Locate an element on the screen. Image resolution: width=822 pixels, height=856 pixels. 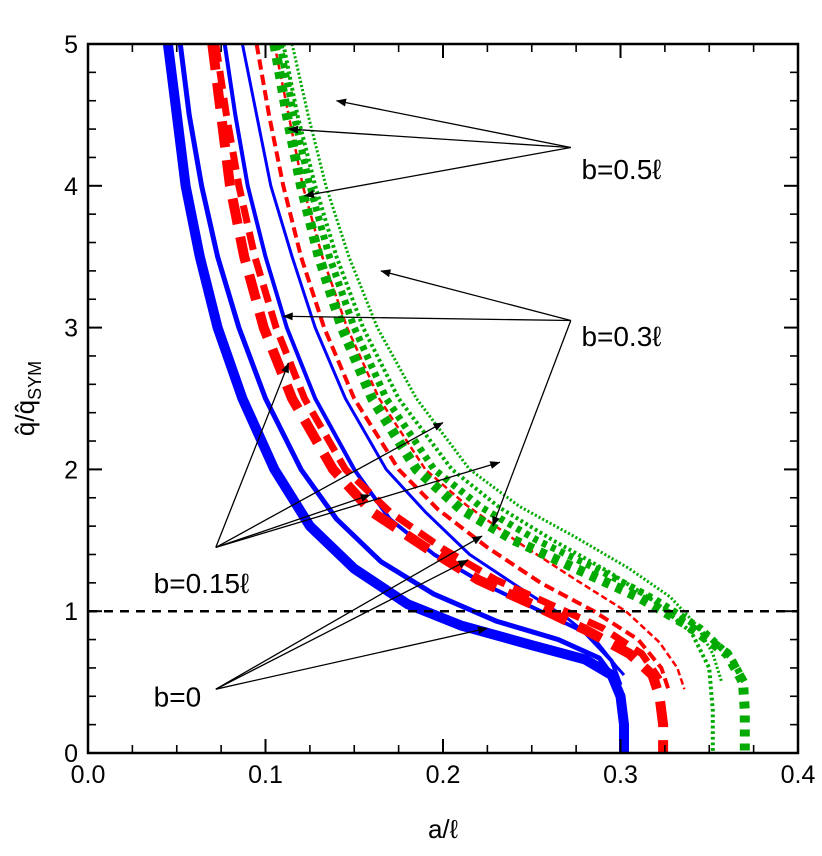
x-tick-label: 0.0 is located at coordinates (88, 775).